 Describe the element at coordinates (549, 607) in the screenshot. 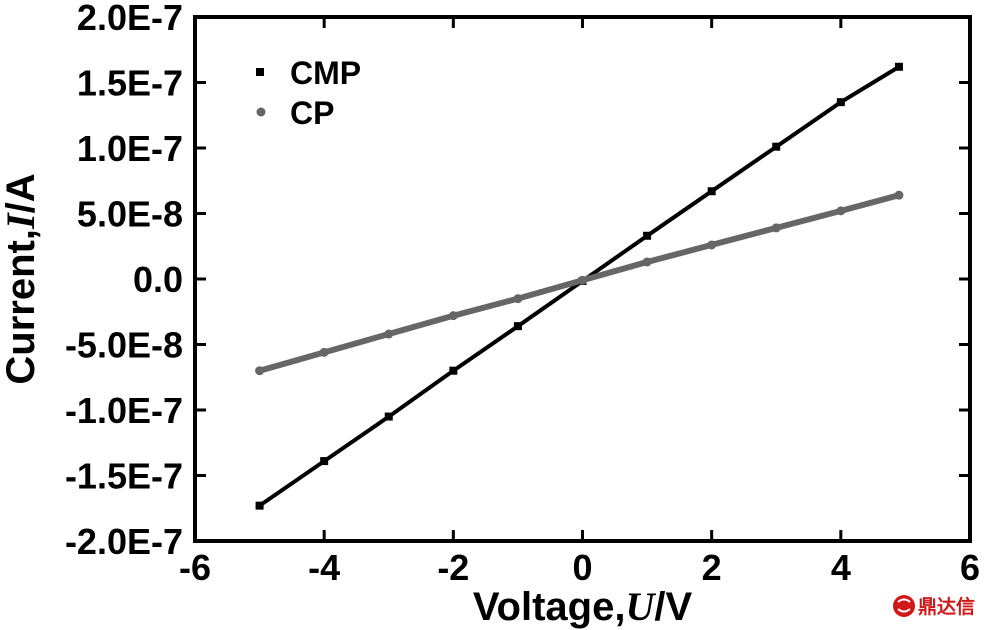

I see `x-axis-title-quantity: Voltage,` at that location.